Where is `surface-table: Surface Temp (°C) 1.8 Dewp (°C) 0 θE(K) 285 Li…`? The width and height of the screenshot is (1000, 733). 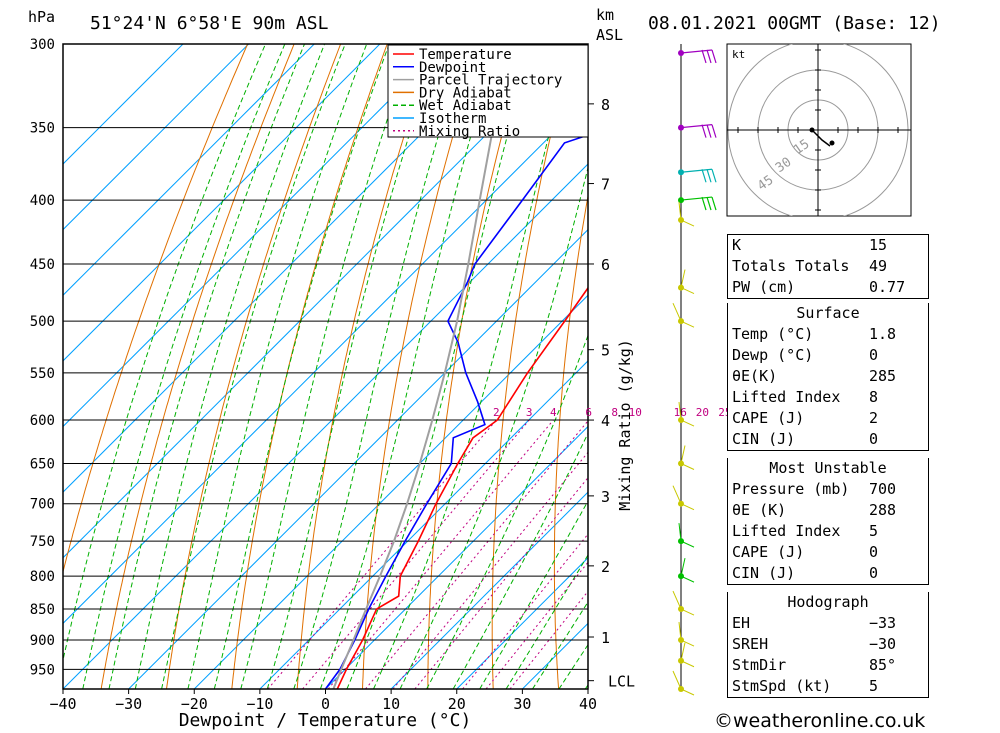 surface-table: Surface Temp (°C) 1.8 Dewp (°C) 0 θE(K) 285 Li… is located at coordinates (828, 377).